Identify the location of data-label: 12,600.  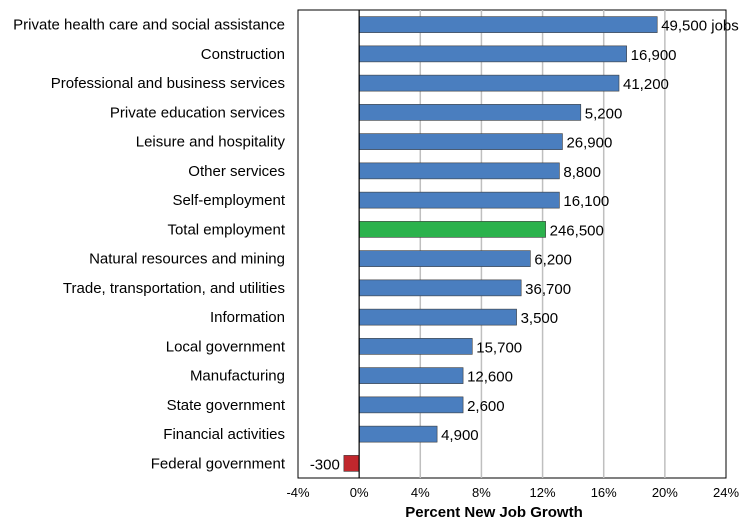
(490, 377).